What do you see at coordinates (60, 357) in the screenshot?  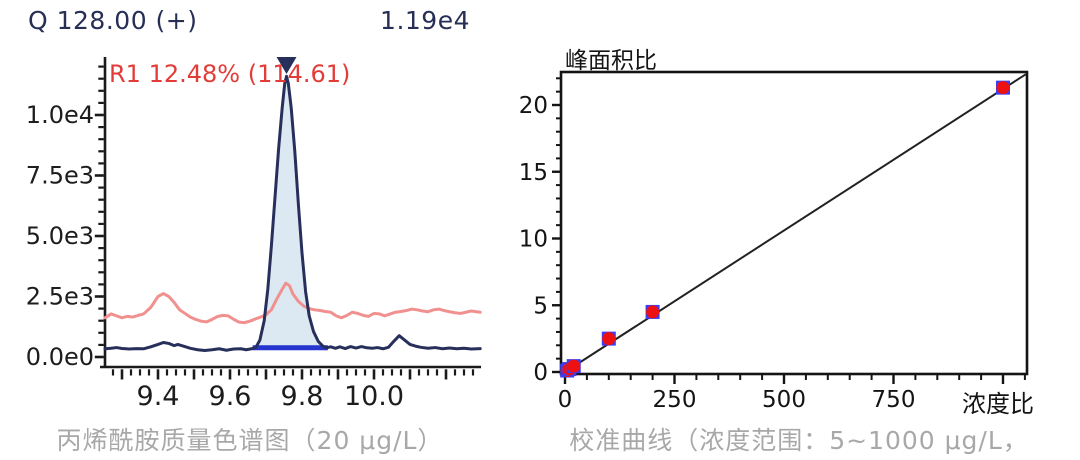 I see `svg-text: 0.0e0` at bounding box center [60, 357].